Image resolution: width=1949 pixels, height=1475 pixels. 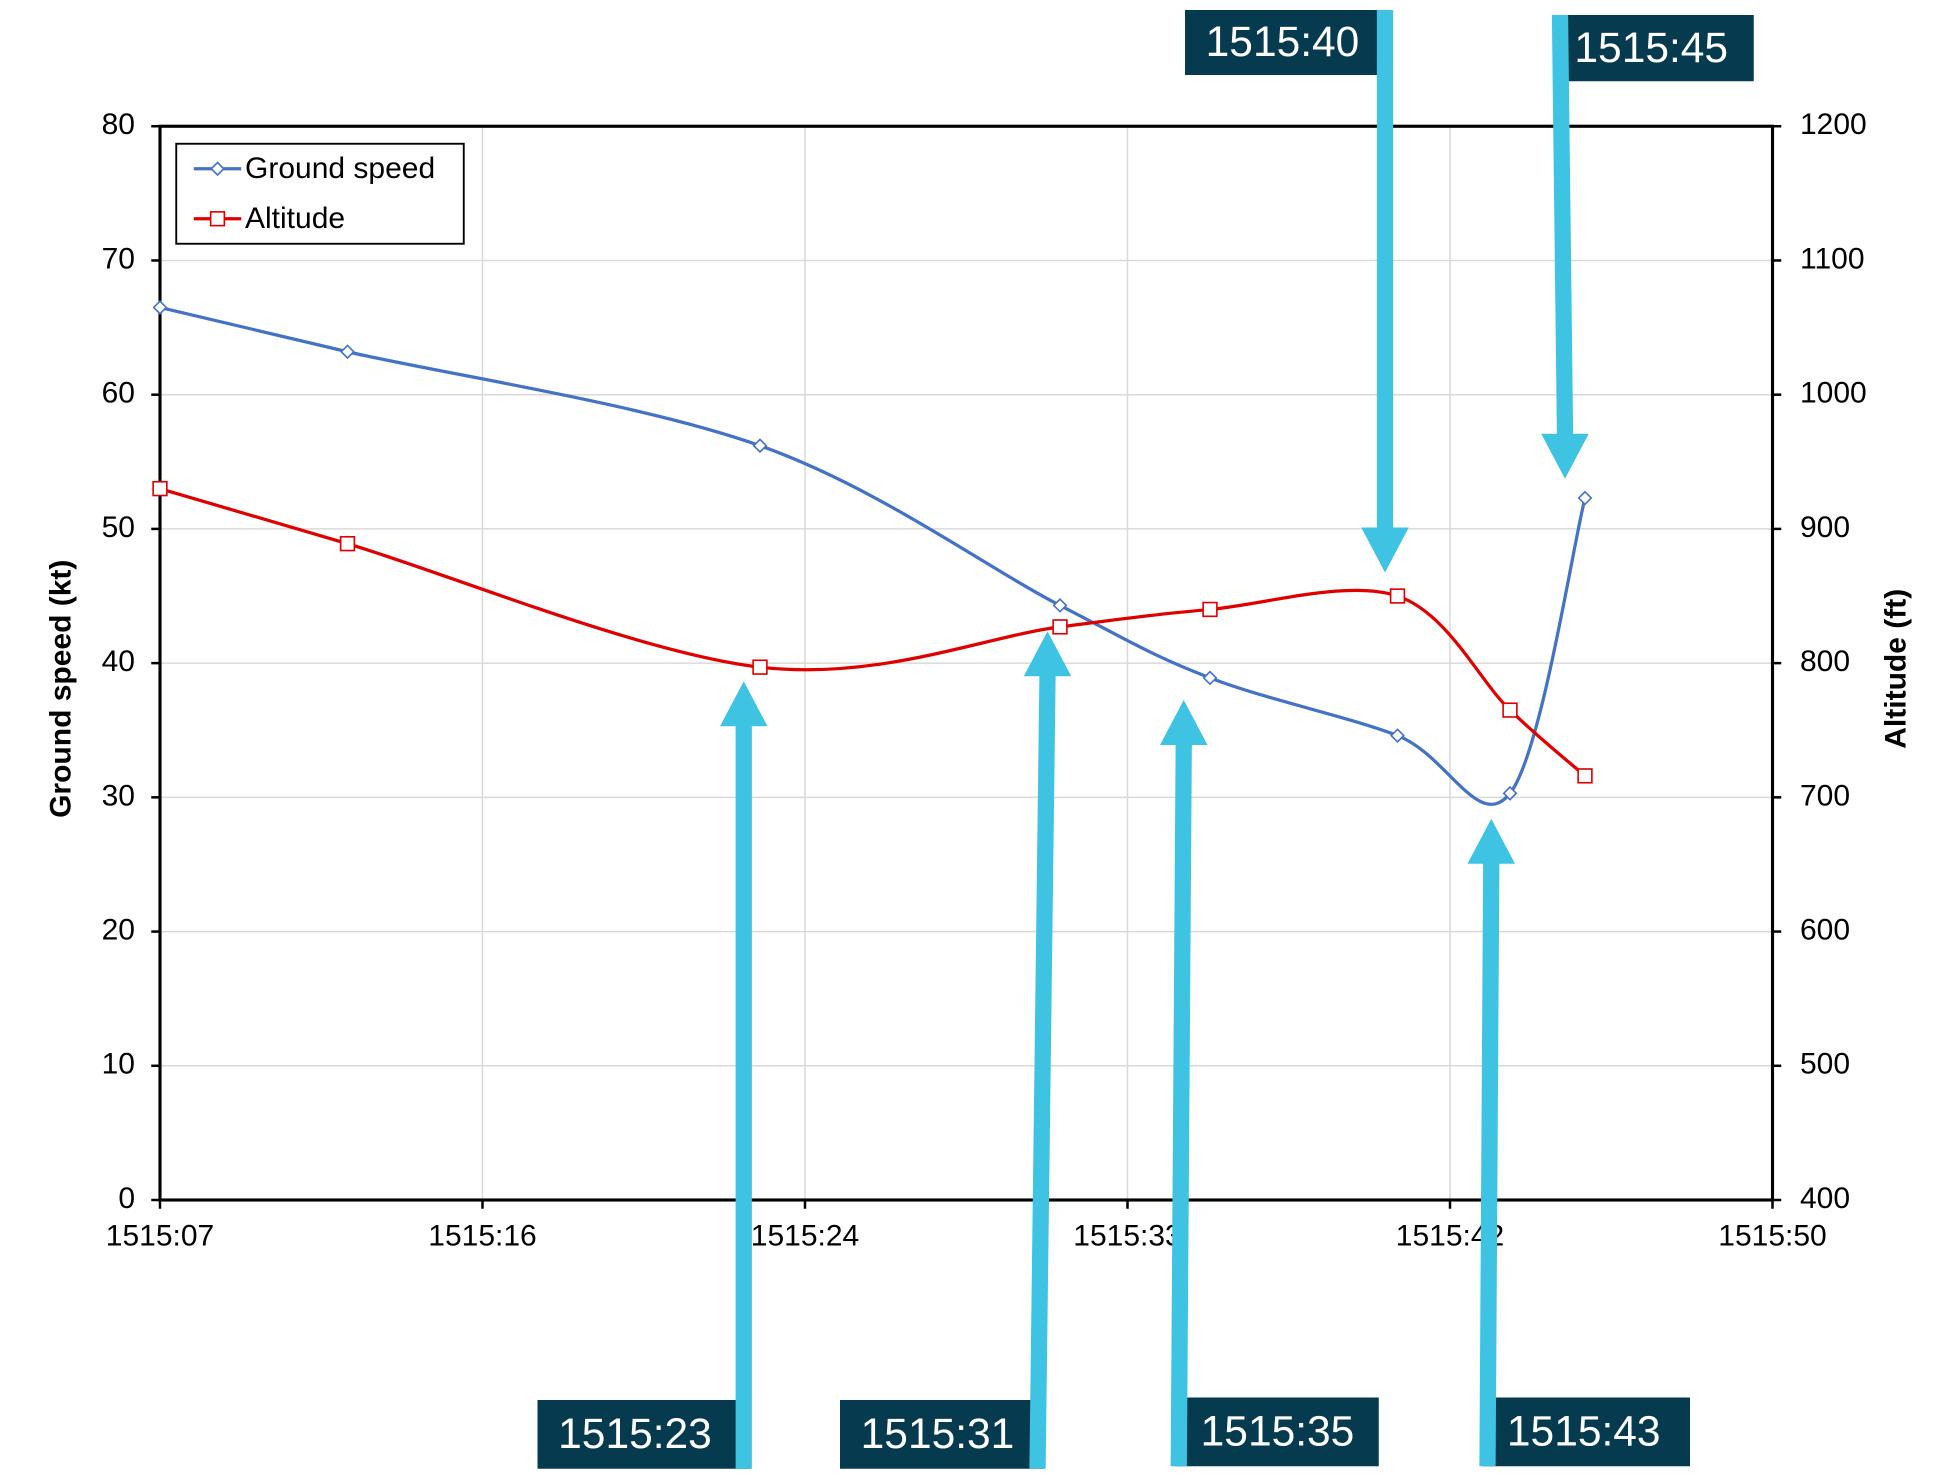 I want to click on y2-tick-label: 800, so click(x=1825, y=661).